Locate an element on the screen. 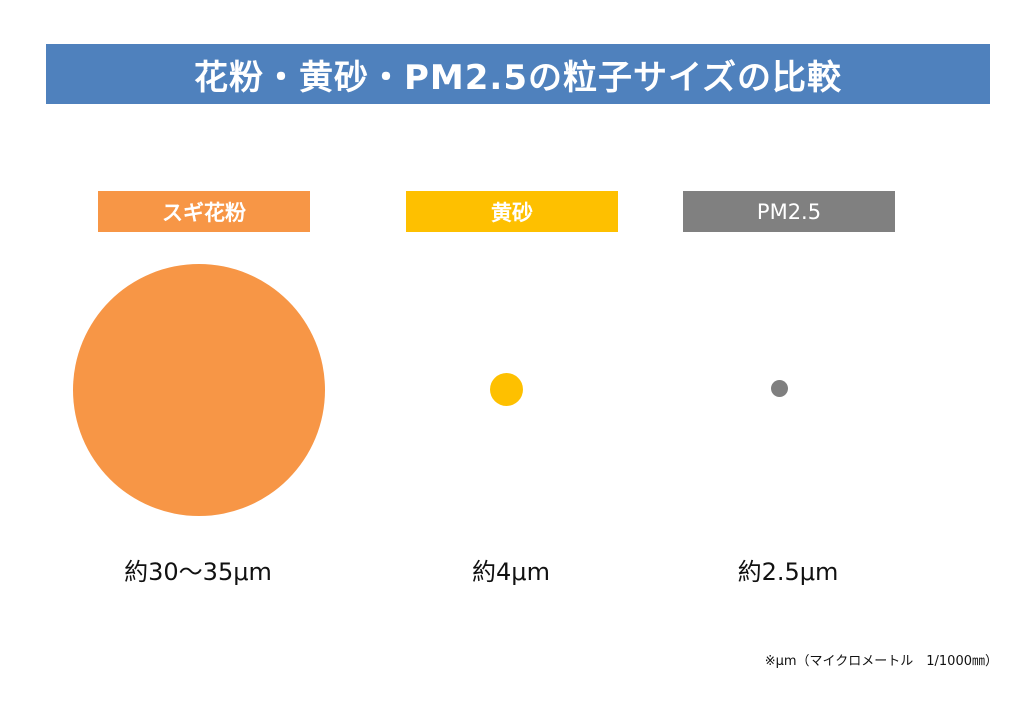 Image resolution: width=1024 pixels, height=709 pixels. pm25-size: 約2.5μm is located at coordinates (788, 572).